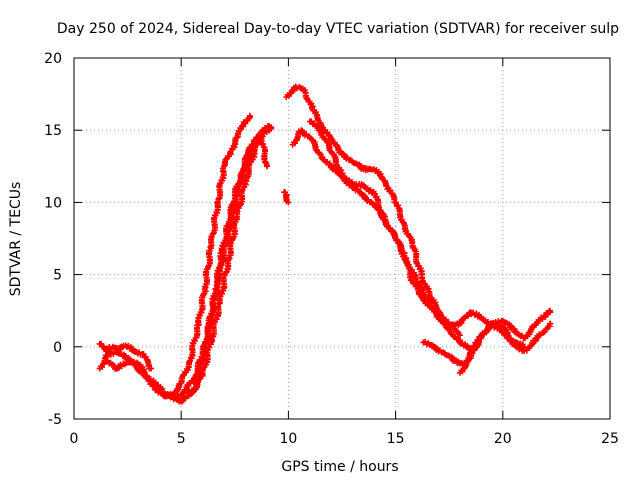 The height and width of the screenshot is (480, 640). I want to click on x-tick-label: 0, so click(74, 439).